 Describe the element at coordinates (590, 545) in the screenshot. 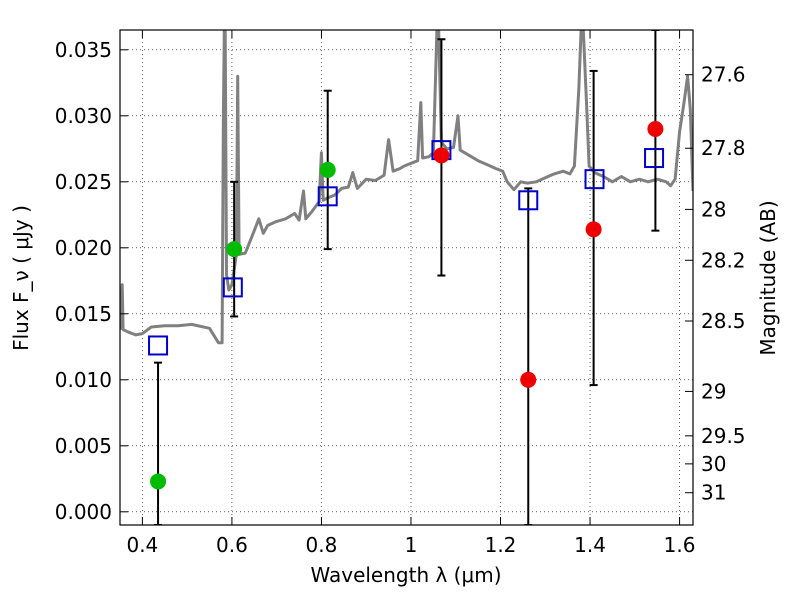

I see `x-tick-label: 1.4` at that location.